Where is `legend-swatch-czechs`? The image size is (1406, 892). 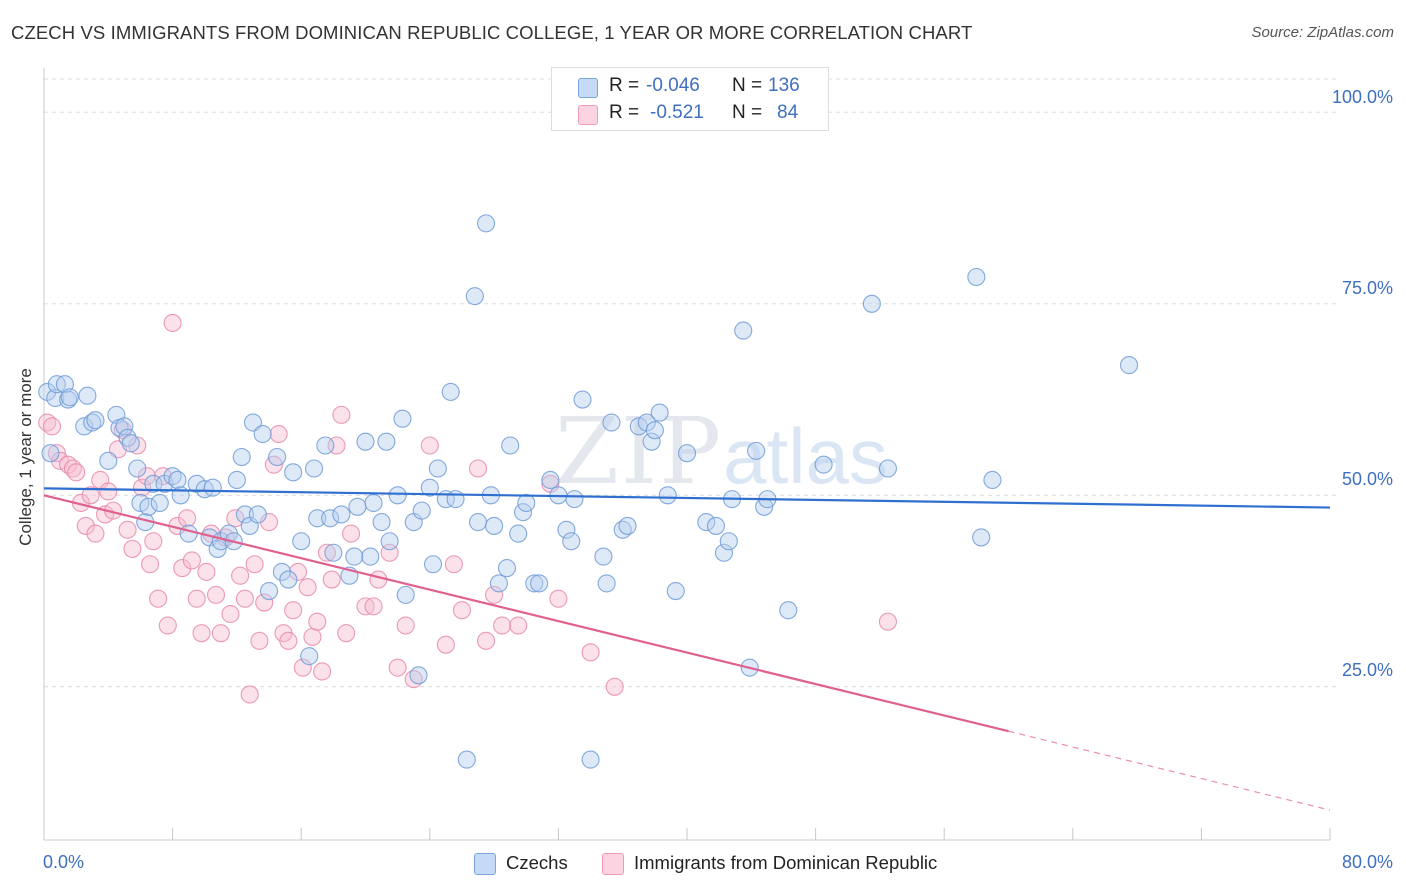
legend-swatch-czechs is located at coordinates (485, 864).